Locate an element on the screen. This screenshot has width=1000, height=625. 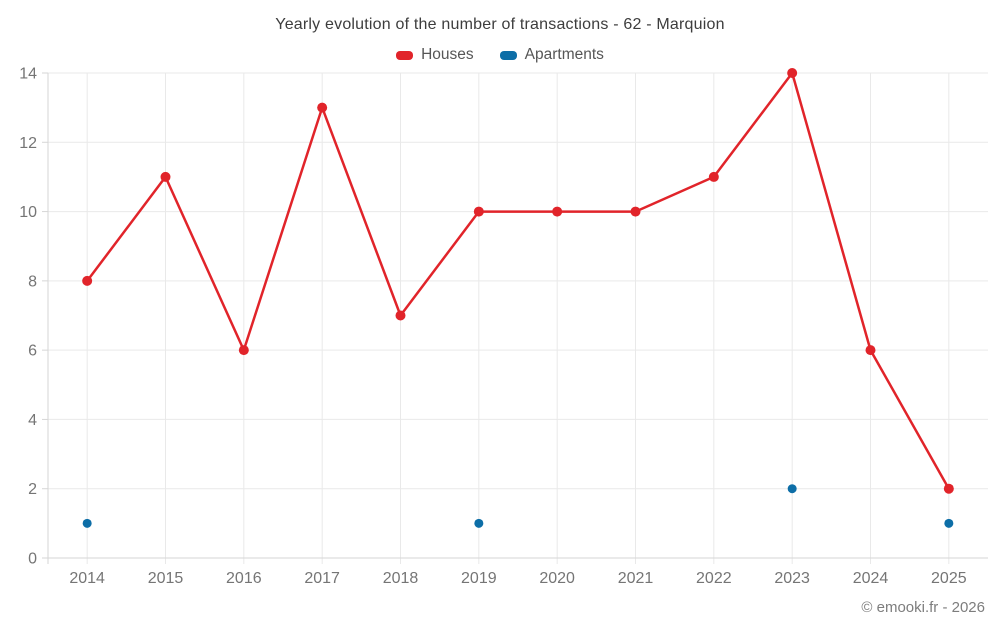
point-houses-2022 is located at coordinates (713, 176).